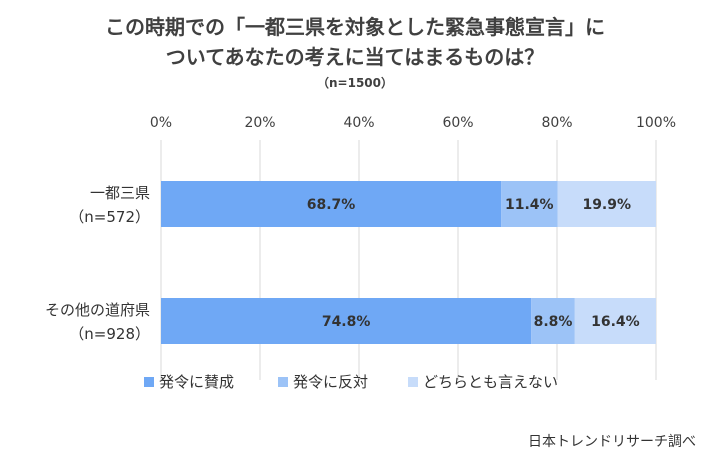 This screenshot has height=459, width=710. I want to click on data-label: 16.4%, so click(615, 322).